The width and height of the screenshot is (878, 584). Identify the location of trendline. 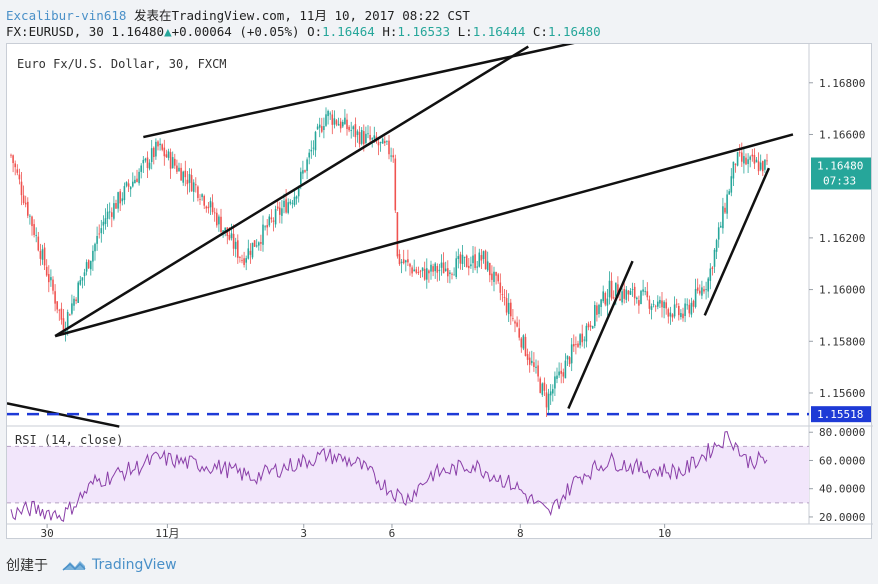
(737, 241).